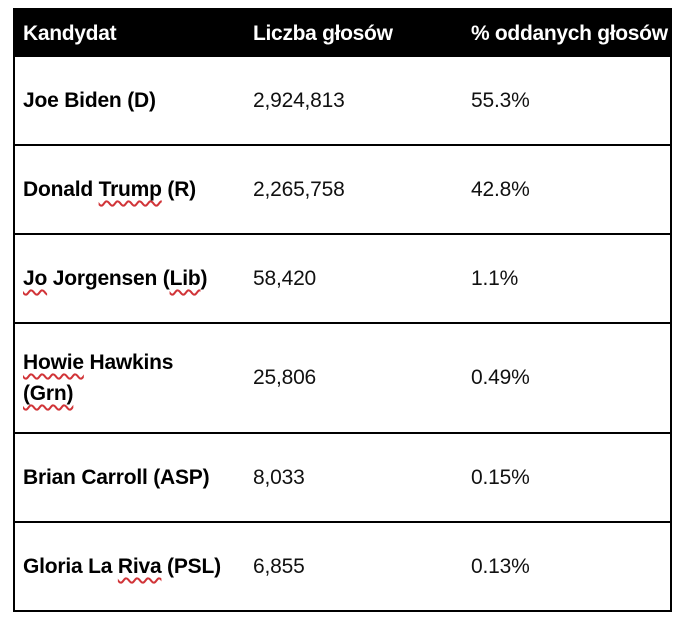 The height and width of the screenshot is (623, 681). I want to click on votes-value: 6,855, so click(279, 566).